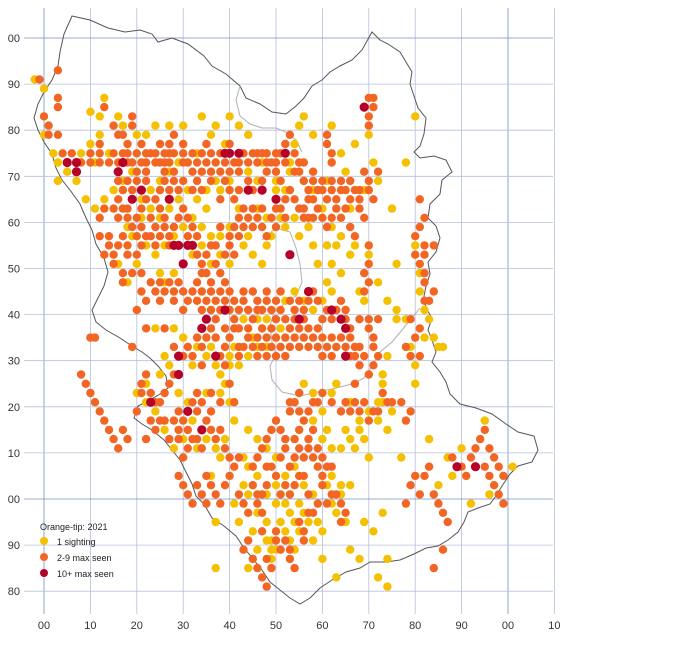 This screenshot has width=696, height=652. I want to click on legend-label-single: 1 sighting, so click(76, 542).